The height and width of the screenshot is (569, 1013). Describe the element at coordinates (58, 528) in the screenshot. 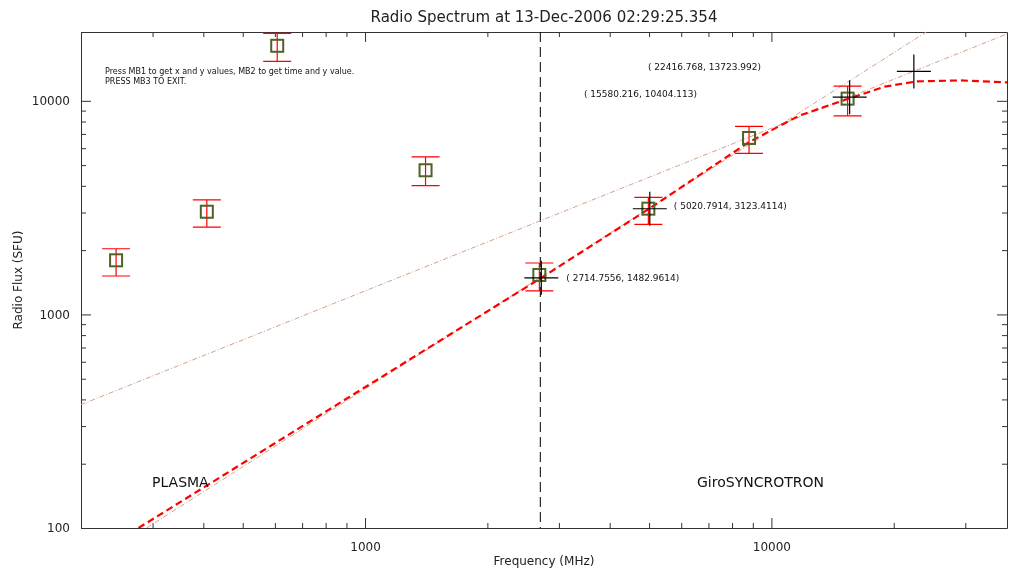

I see `y-tick-label: 100` at that location.